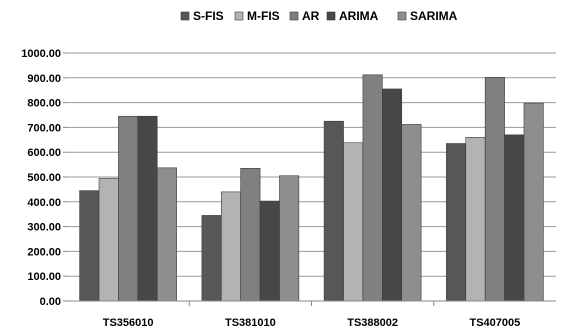 Image resolution: width=564 pixels, height=331 pixels. What do you see at coordinates (333, 211) in the screenshot?
I see `bar-s-fis-ts388002` at bounding box center [333, 211].